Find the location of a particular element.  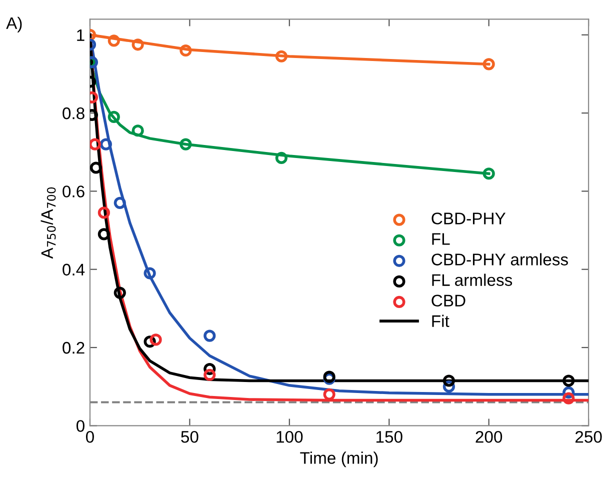

y-tick-label: 1 is located at coordinates (80, 35).